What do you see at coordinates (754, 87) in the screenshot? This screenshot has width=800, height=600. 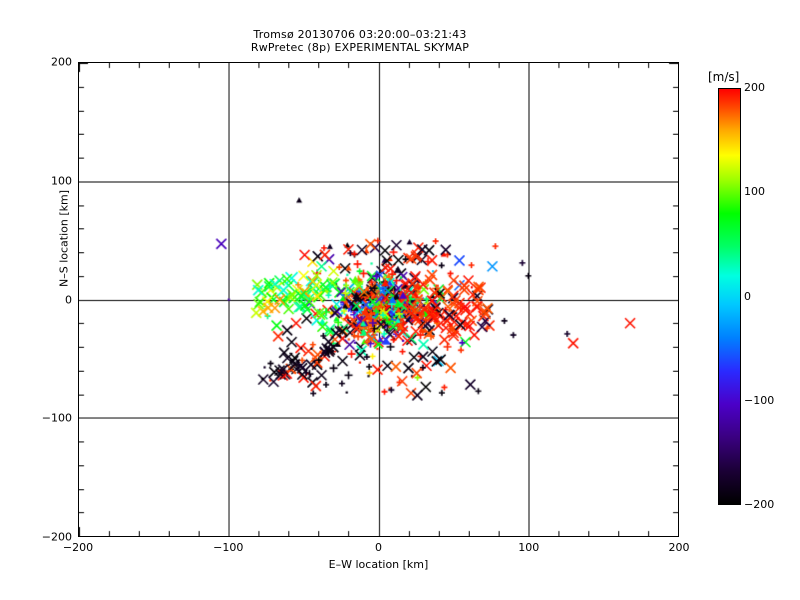 I see `colorbar-tick-200: 200` at bounding box center [754, 87].